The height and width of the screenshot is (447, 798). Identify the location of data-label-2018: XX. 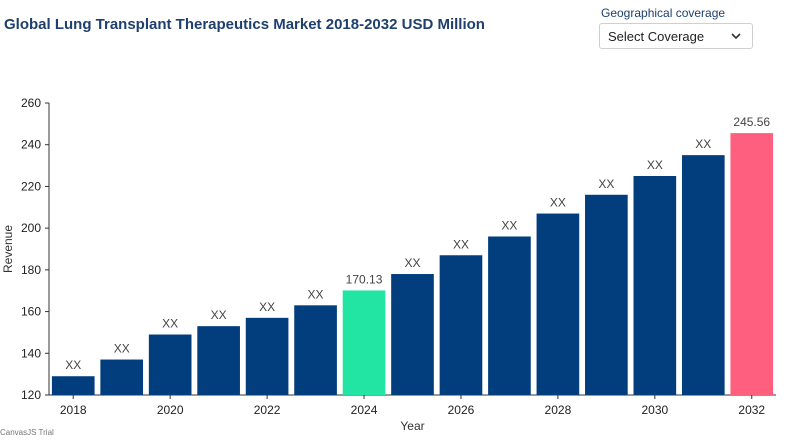
(73, 365).